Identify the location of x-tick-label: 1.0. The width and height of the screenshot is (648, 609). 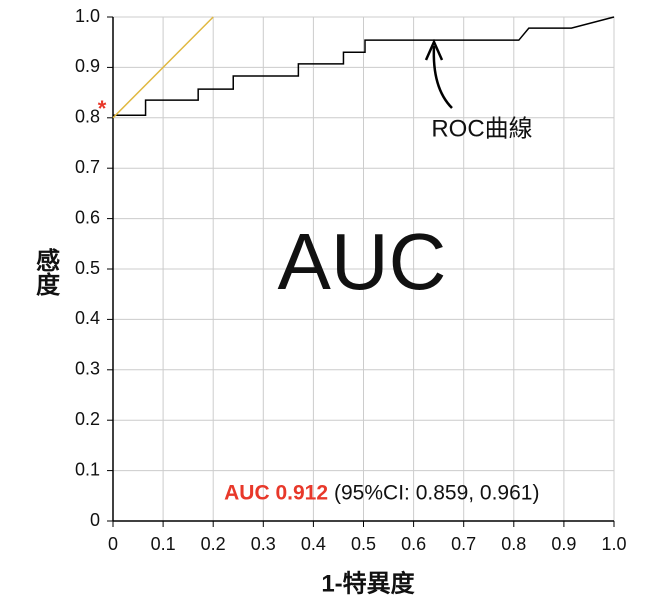
(613, 544).